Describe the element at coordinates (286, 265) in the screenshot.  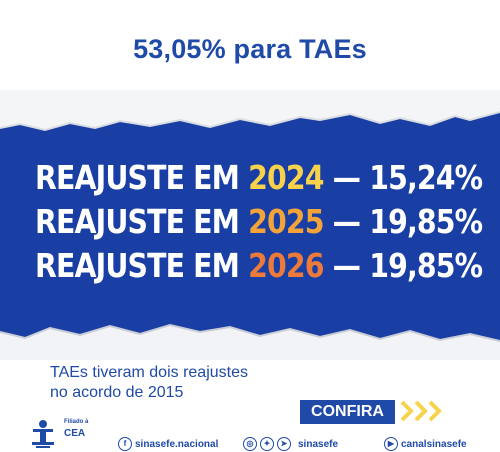
I see `reajuste-year: 2026` at that location.